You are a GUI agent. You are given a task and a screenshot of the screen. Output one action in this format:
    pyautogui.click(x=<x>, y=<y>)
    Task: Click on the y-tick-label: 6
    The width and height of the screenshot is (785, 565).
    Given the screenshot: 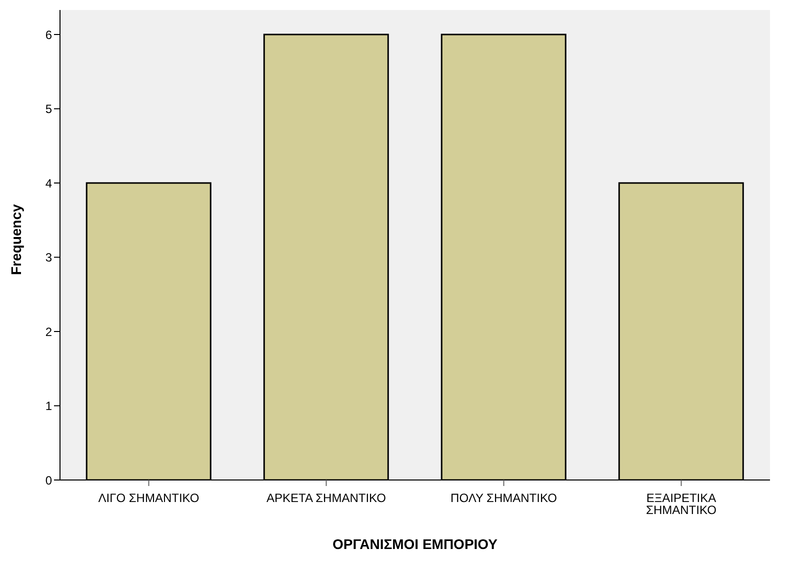 What is the action you would take?
    pyautogui.click(x=48, y=35)
    